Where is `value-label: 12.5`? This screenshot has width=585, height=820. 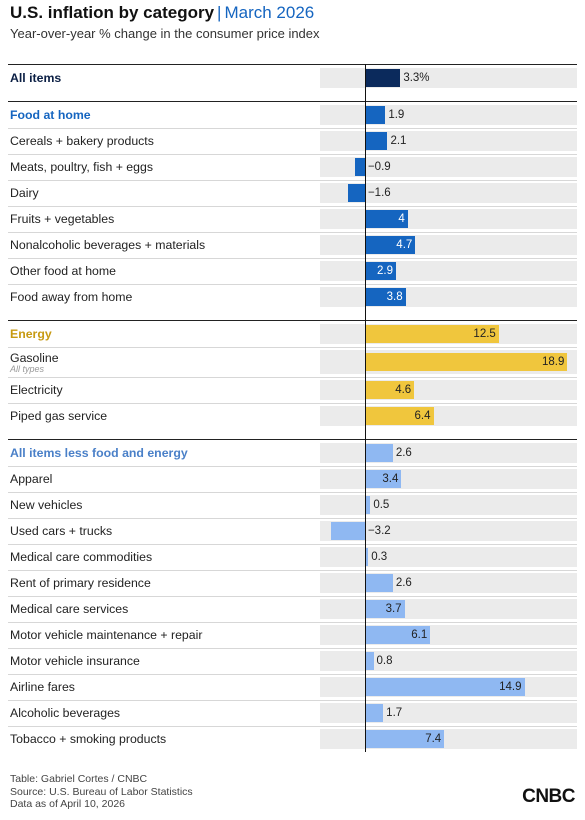 value-label: 12.5 is located at coordinates (484, 334).